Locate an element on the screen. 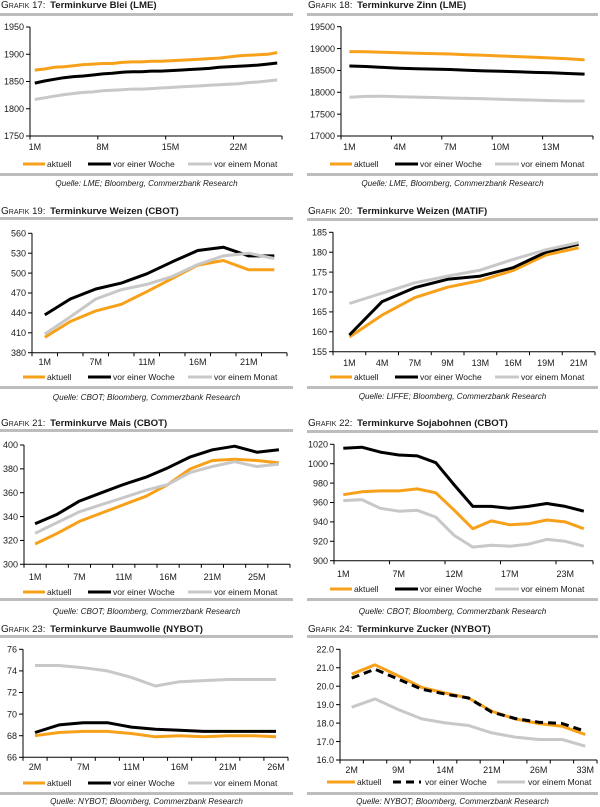  y-tick-label: 70 is located at coordinates (12, 714).